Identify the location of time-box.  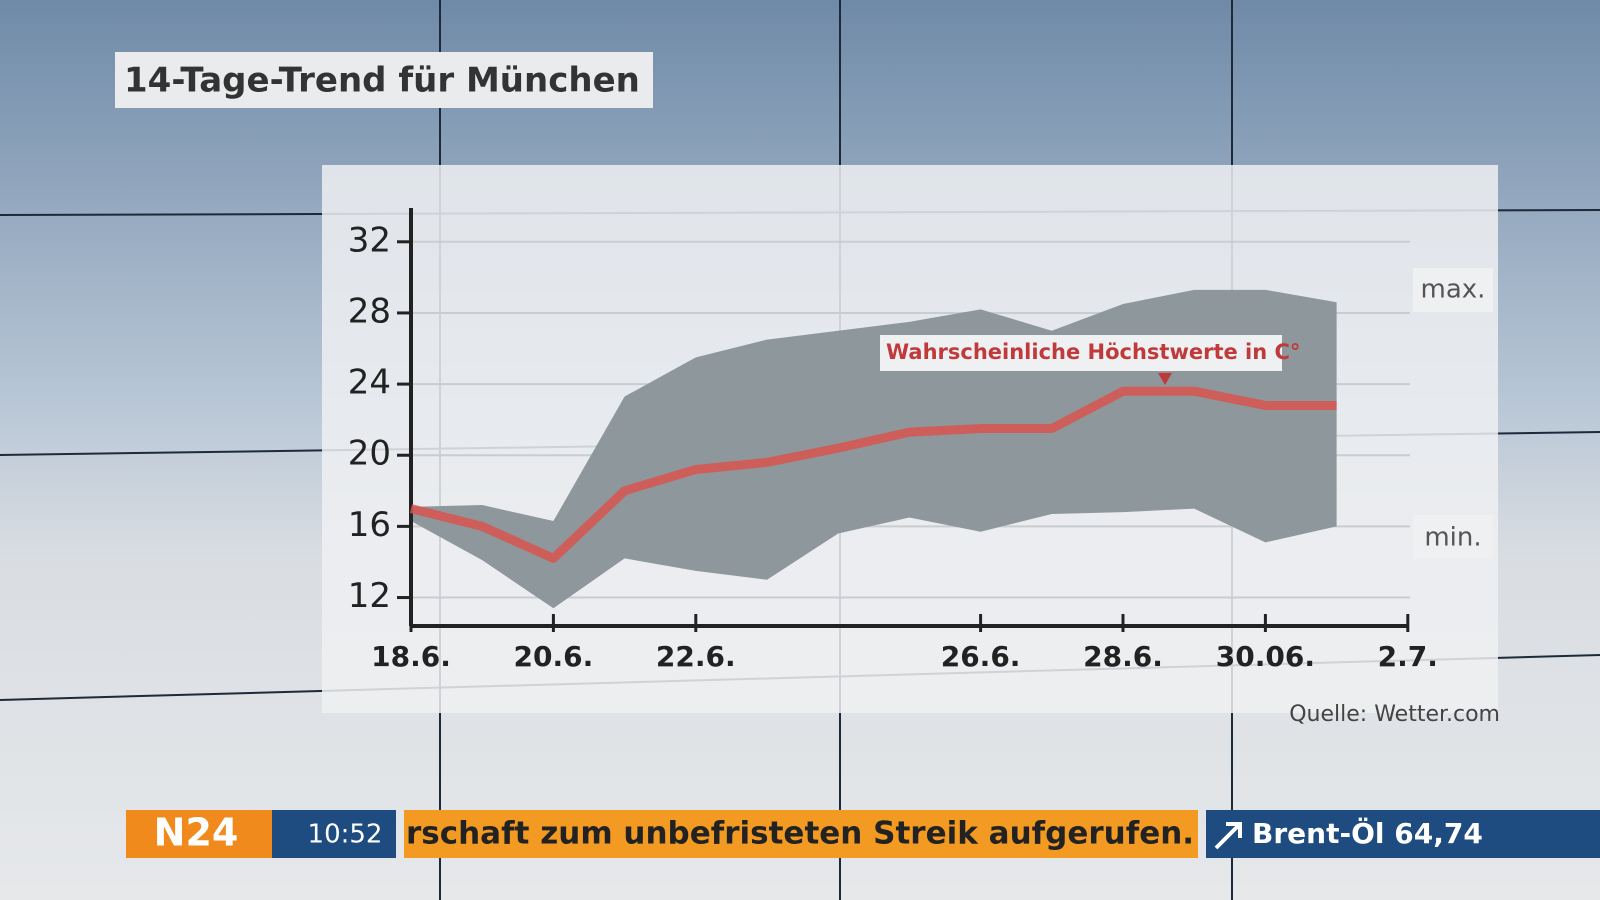
(334, 834).